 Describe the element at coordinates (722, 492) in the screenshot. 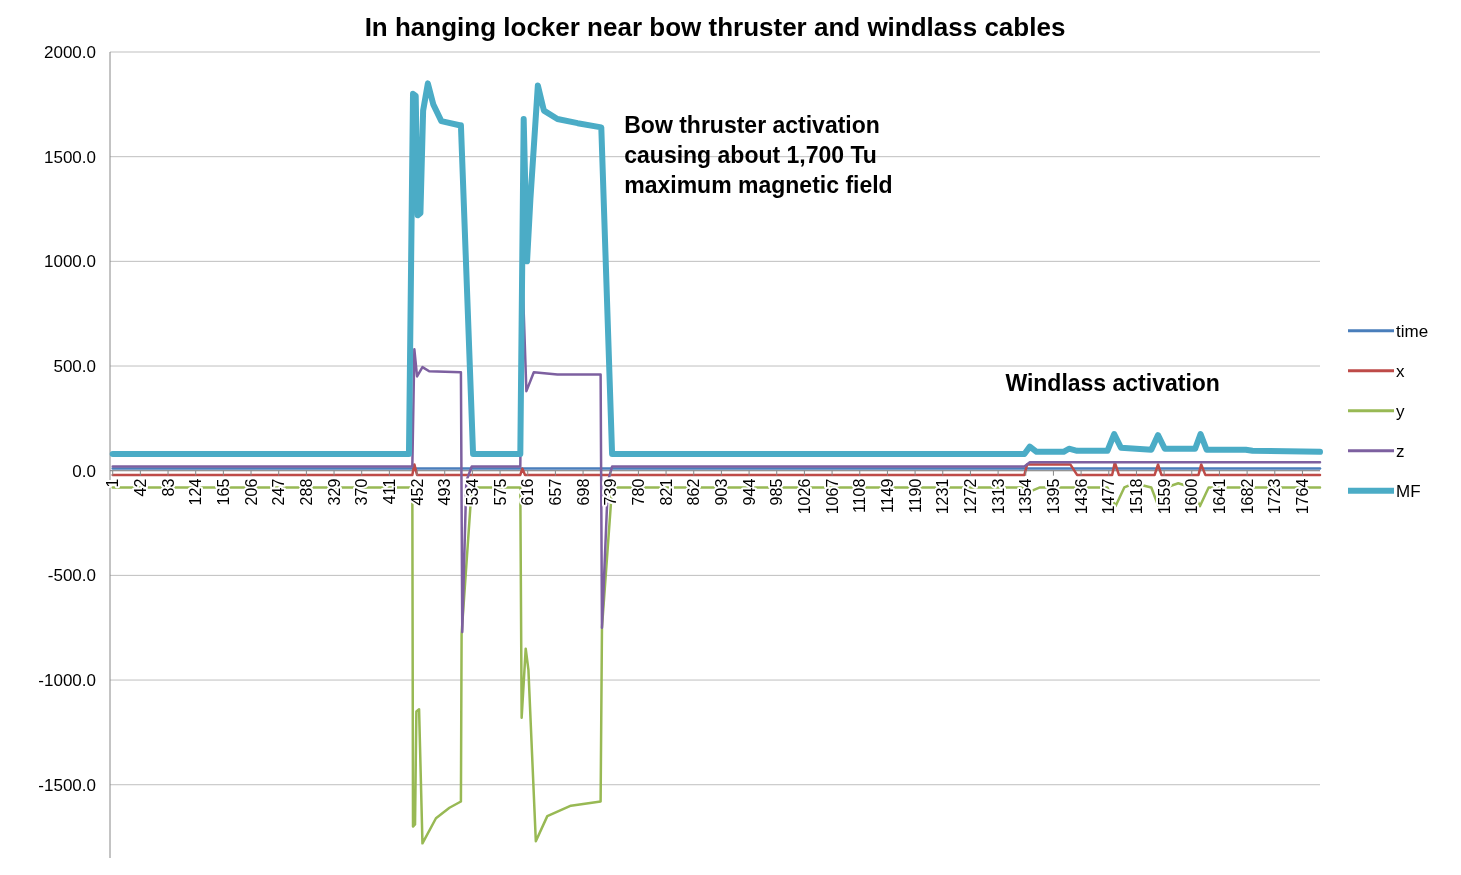

I see `x-tick-label: 903` at that location.